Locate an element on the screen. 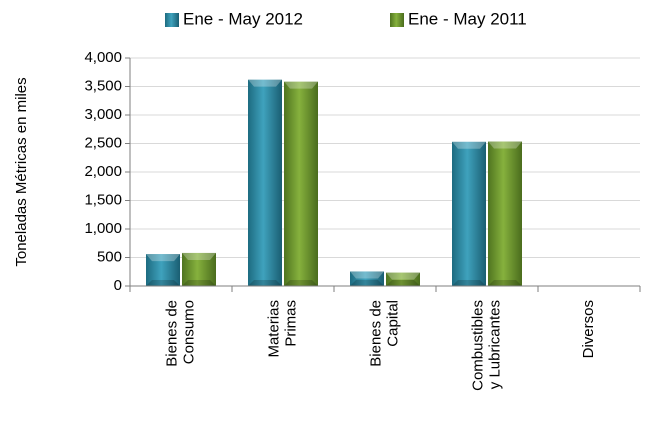  category-label: Diversos is located at coordinates (588, 329).